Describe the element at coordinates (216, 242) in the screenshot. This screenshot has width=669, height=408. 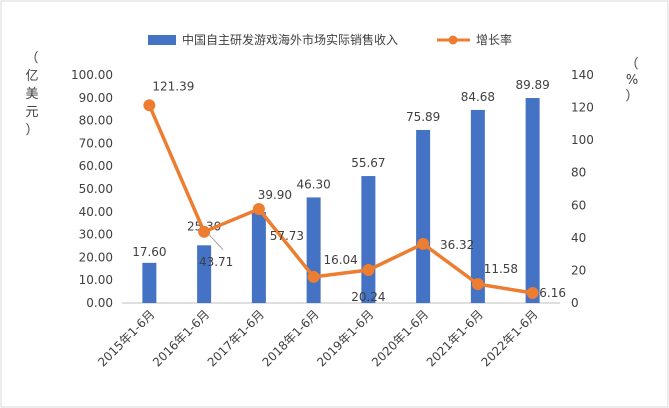
I see `leader-line` at that location.